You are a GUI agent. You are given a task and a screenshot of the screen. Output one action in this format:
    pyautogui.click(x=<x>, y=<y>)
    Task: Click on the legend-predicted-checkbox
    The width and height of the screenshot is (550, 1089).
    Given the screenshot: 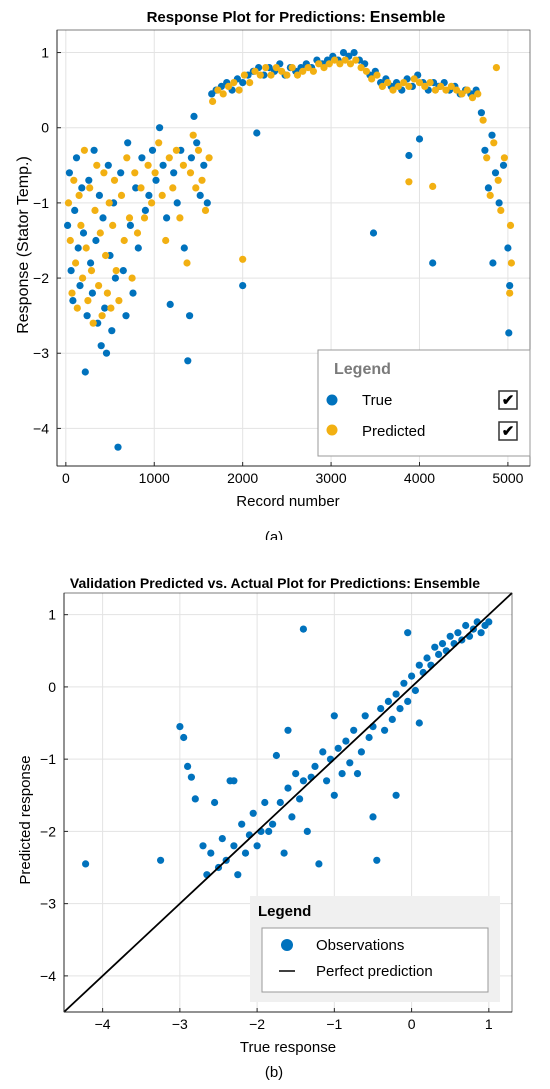 What is the action you would take?
    pyautogui.click(x=508, y=431)
    